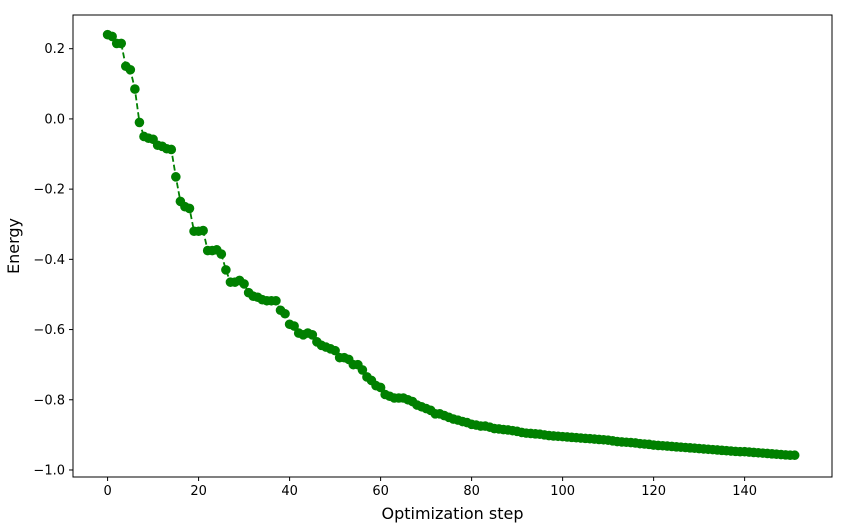 This screenshot has width=862, height=530. Describe the element at coordinates (430, 488) in the screenshot. I see `x-axis-ticks: 0 20 40 60 80 100 120 140` at that location.